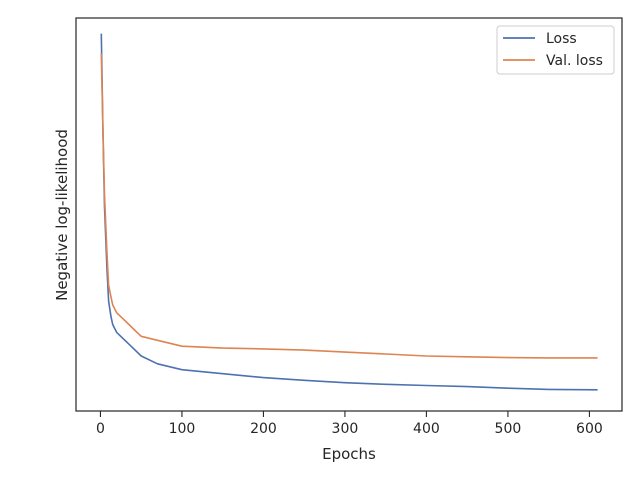  What do you see at coordinates (561, 39) in the screenshot?
I see `legend-label: Loss` at bounding box center [561, 39].